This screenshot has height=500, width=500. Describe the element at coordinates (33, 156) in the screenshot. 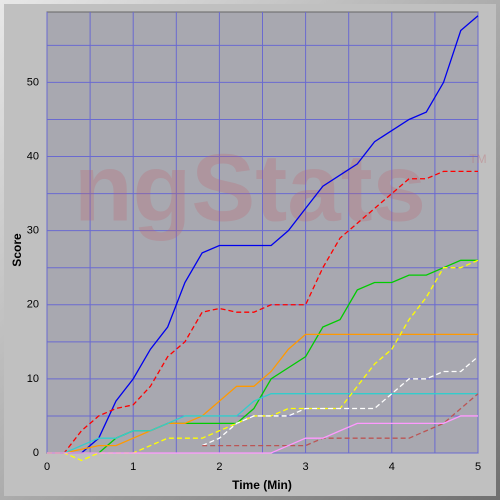

I see `y-tick-label: 40` at that location.